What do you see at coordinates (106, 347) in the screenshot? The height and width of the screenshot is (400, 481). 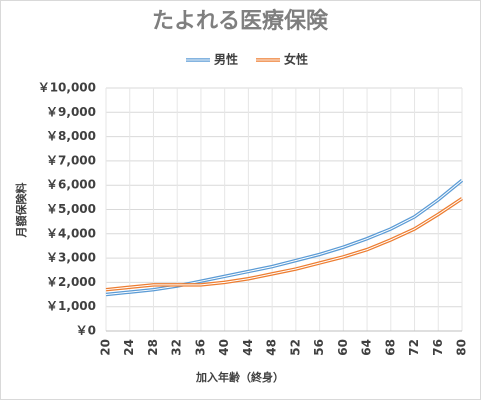 I see `x-tick-label: 20` at bounding box center [106, 347].